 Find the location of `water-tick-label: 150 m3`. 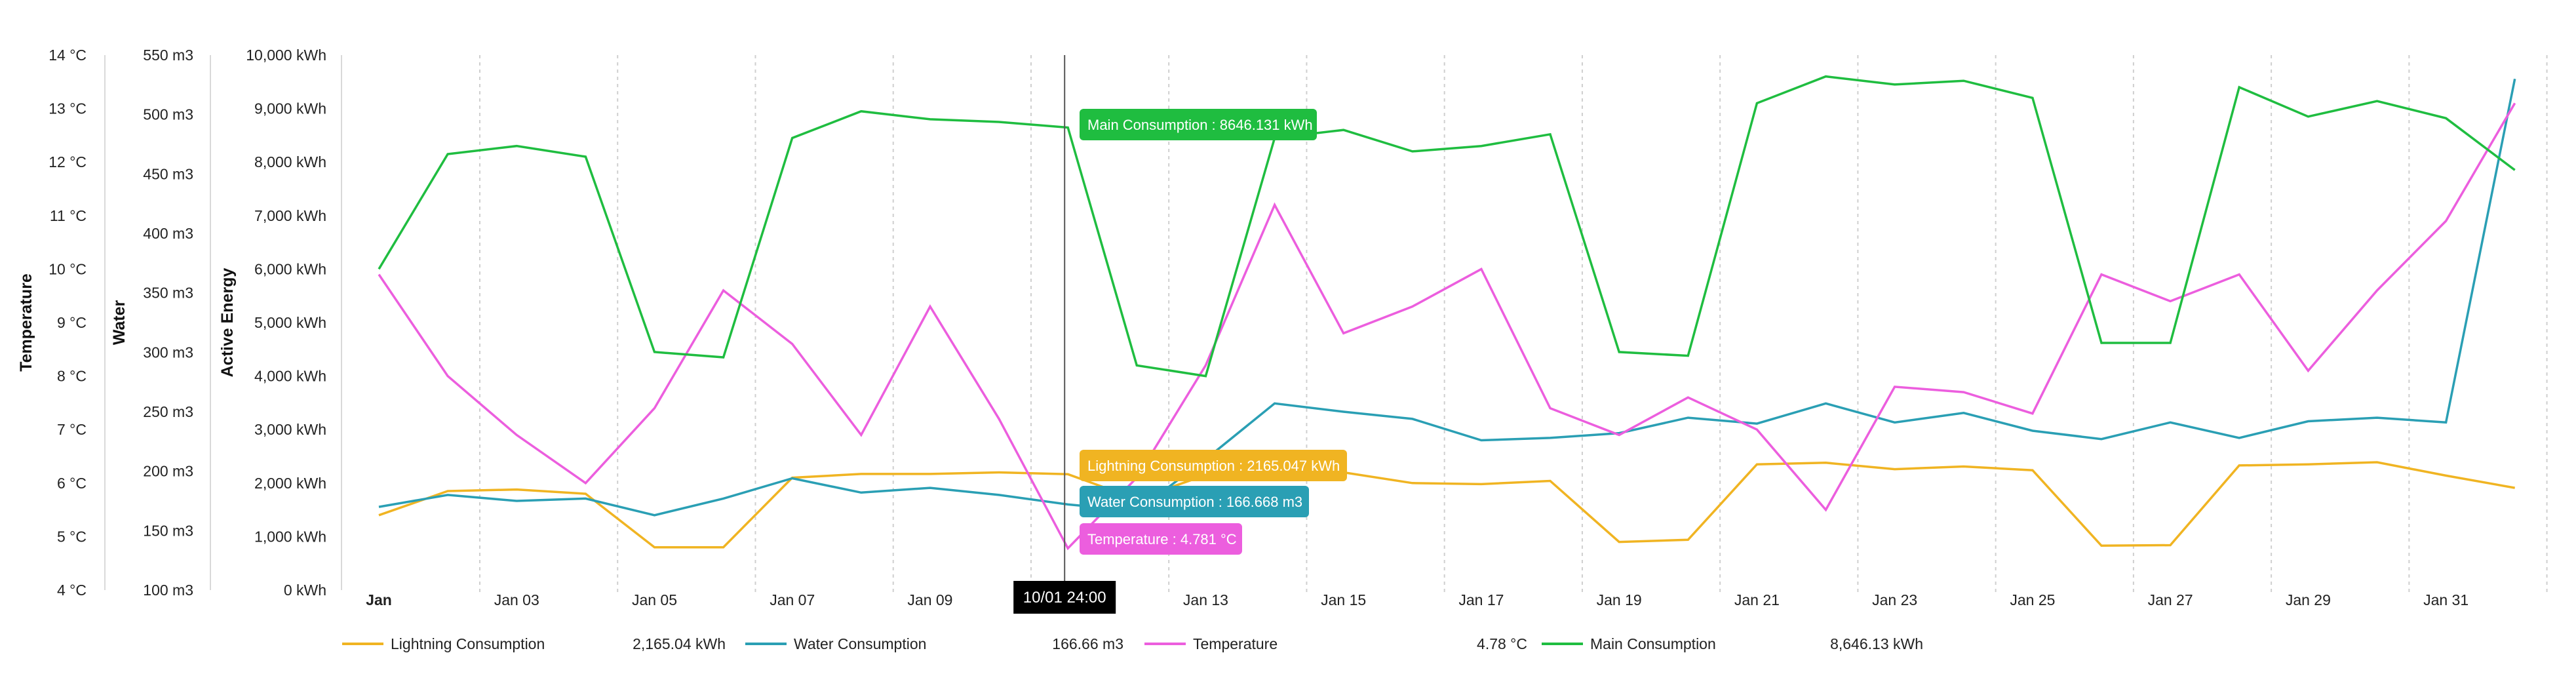

water-tick-label: 150 m3 is located at coordinates (168, 530).